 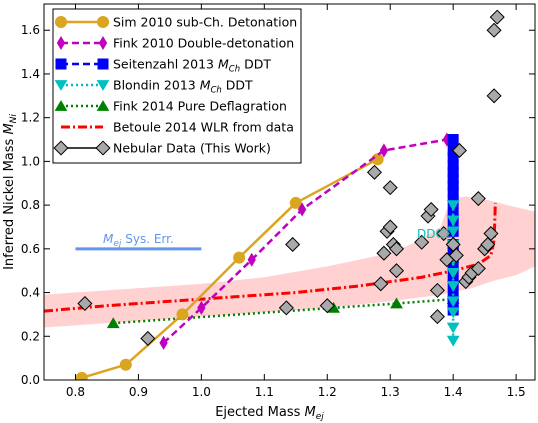 I want to click on legend-entry: Seitenzahl 2013 MCh DDT, so click(x=163, y=66).